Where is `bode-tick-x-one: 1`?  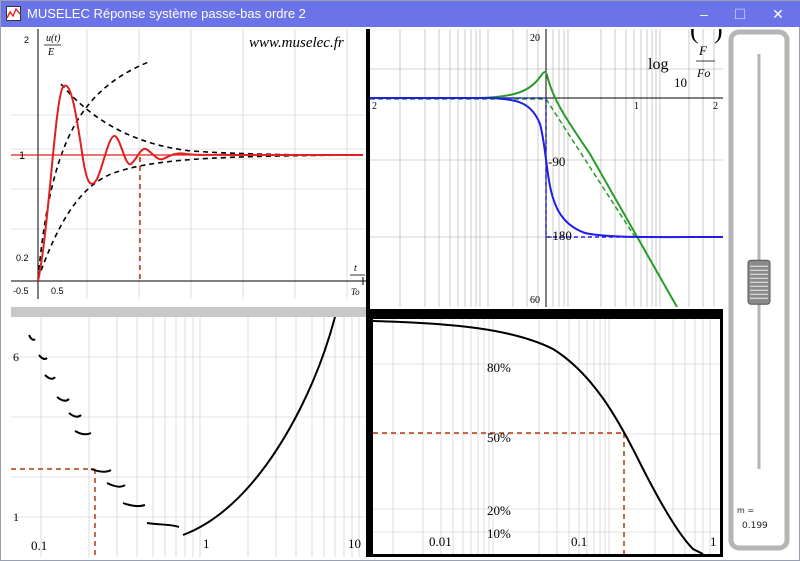 bode-tick-x-one: 1 is located at coordinates (636, 106).